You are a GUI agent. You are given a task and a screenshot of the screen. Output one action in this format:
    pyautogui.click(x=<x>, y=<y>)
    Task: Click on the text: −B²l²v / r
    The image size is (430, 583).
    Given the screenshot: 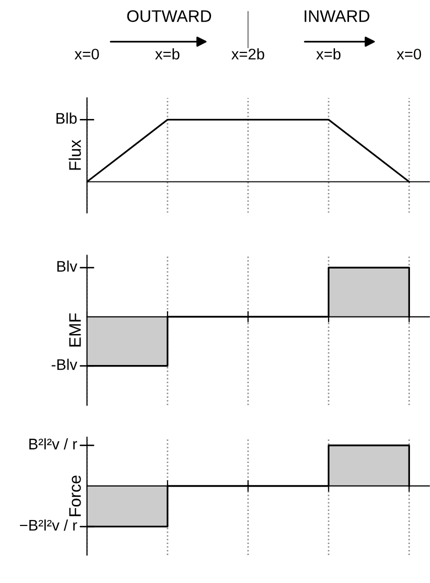 What is the action you would take?
    pyautogui.click(x=49, y=525)
    